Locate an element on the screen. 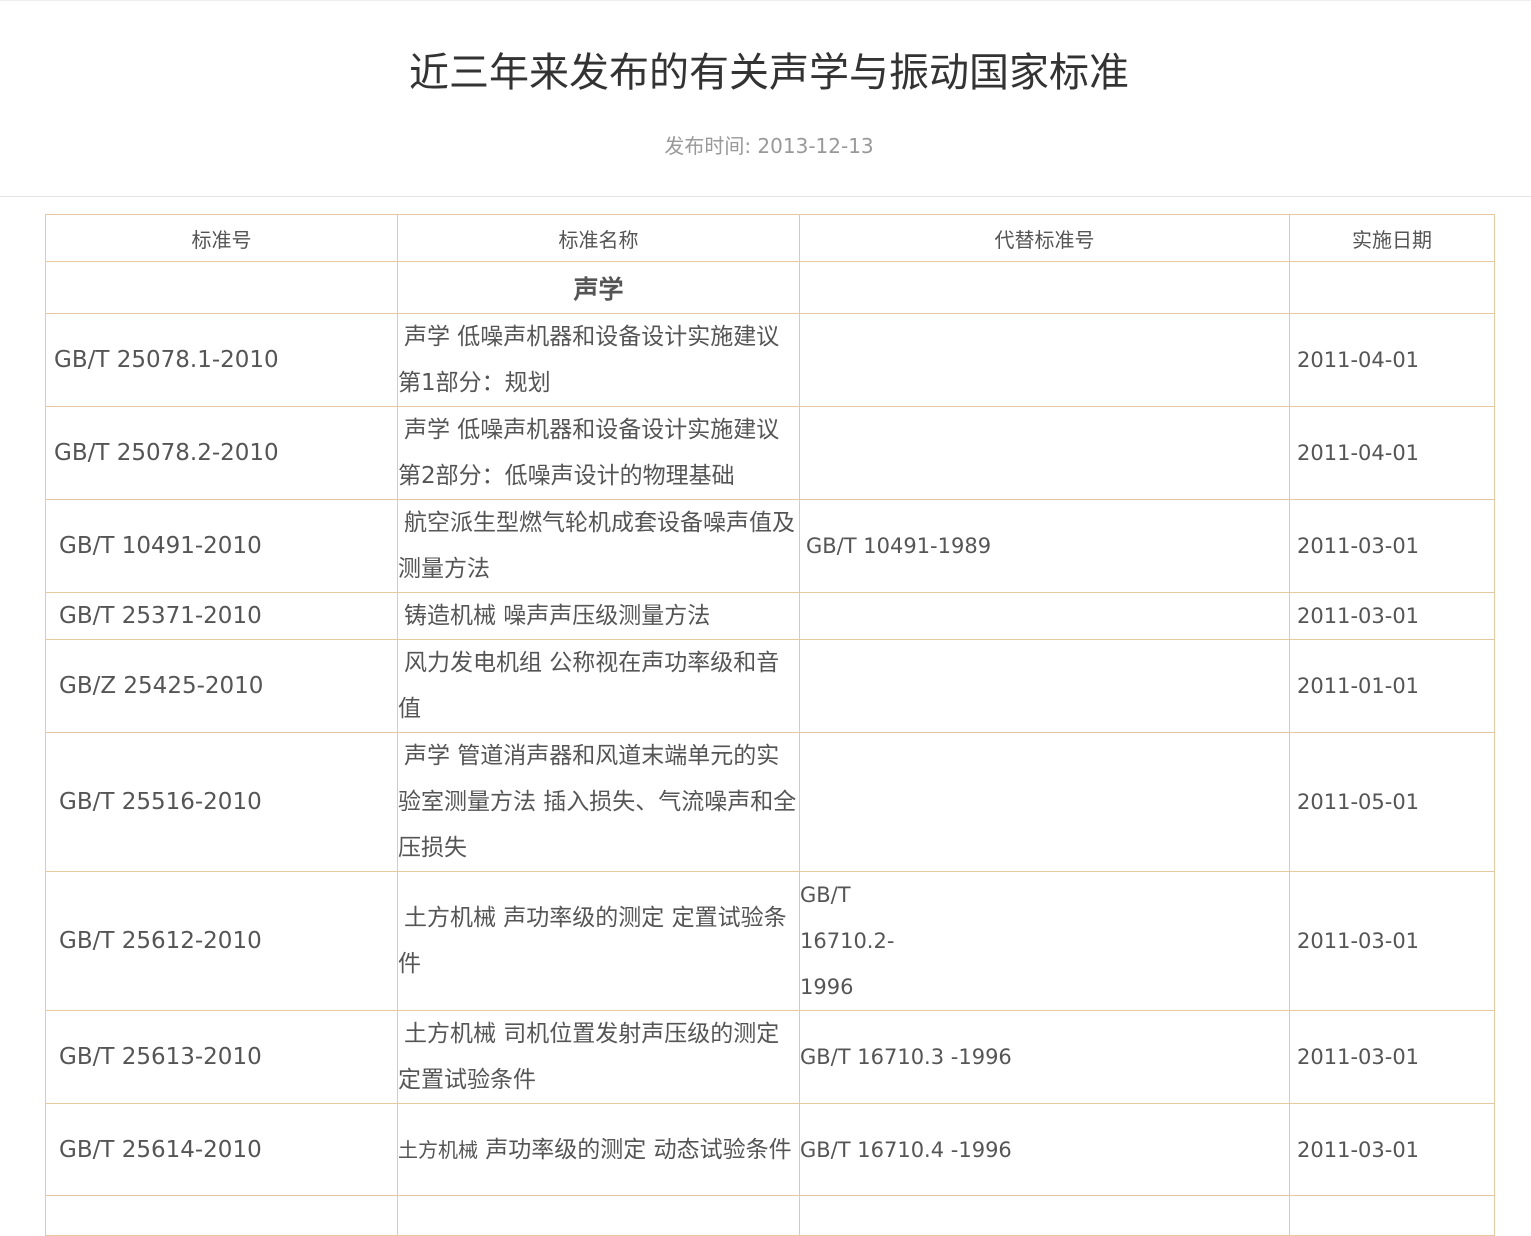 The height and width of the screenshot is (1236, 1531). page-title: 近三年来发布的有关声学与振动国家标准 is located at coordinates (769, 73).